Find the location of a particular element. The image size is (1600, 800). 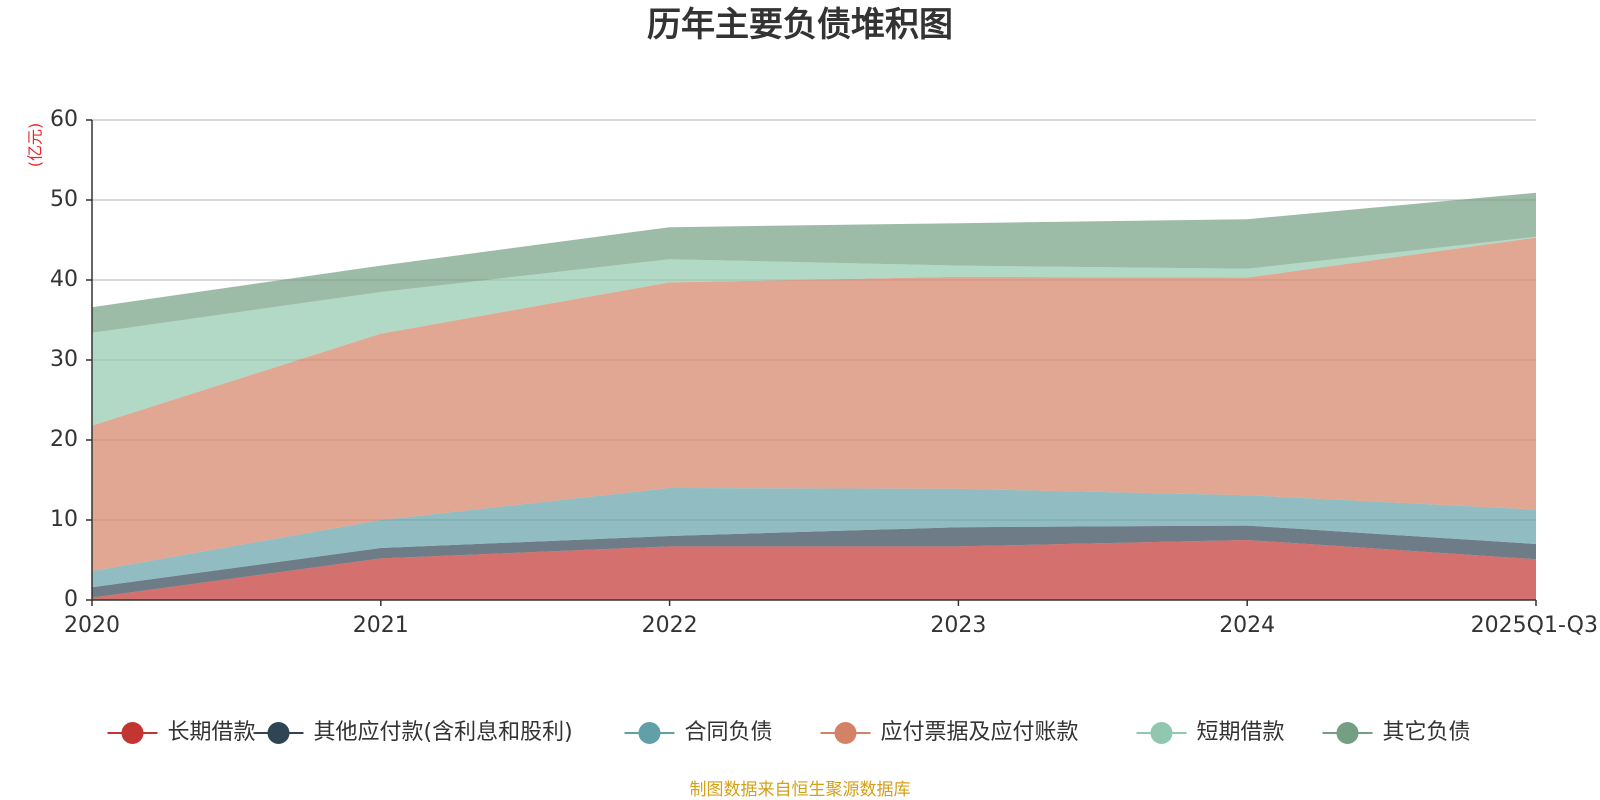

y-tick-label: 60 is located at coordinates (64, 119).